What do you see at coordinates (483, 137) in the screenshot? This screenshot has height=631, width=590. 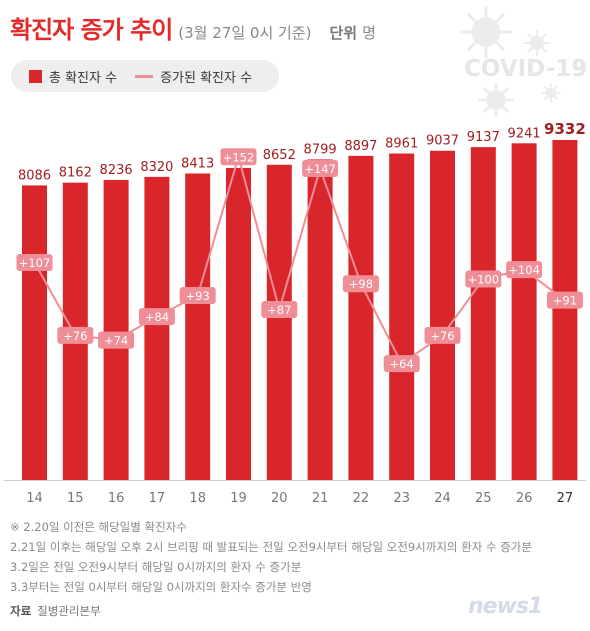 I see `bar-value-label: 9137` at bounding box center [483, 137].